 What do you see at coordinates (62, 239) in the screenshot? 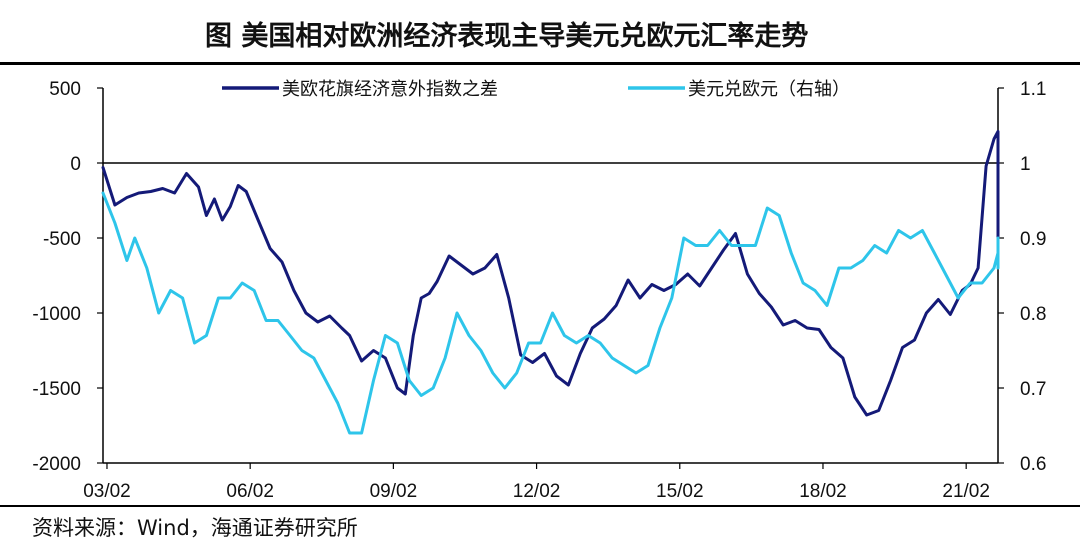
I see `left-tick-label: -500` at bounding box center [62, 239].